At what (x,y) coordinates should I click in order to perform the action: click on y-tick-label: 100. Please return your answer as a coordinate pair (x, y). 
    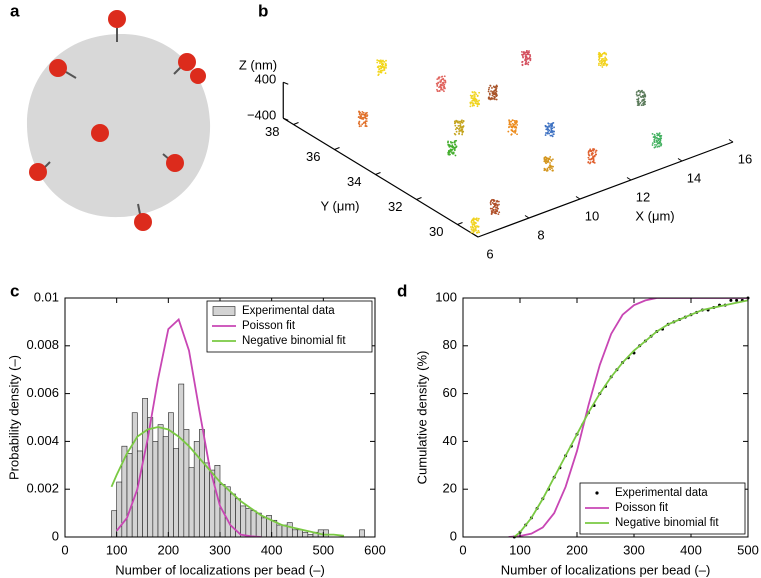
    Looking at the image, I should click on (446, 296).